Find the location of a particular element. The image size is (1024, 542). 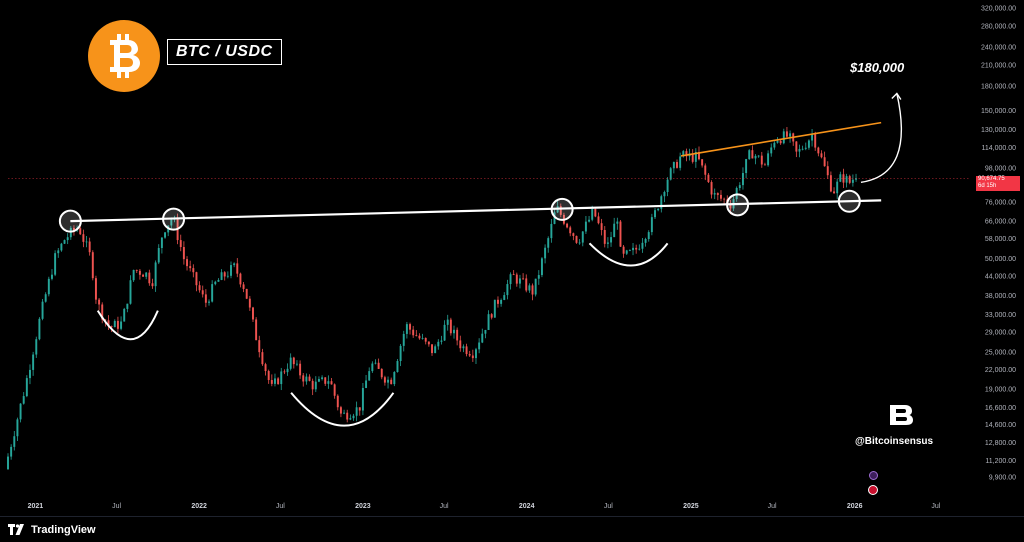

upper-trend-line is located at coordinates (781, 139).